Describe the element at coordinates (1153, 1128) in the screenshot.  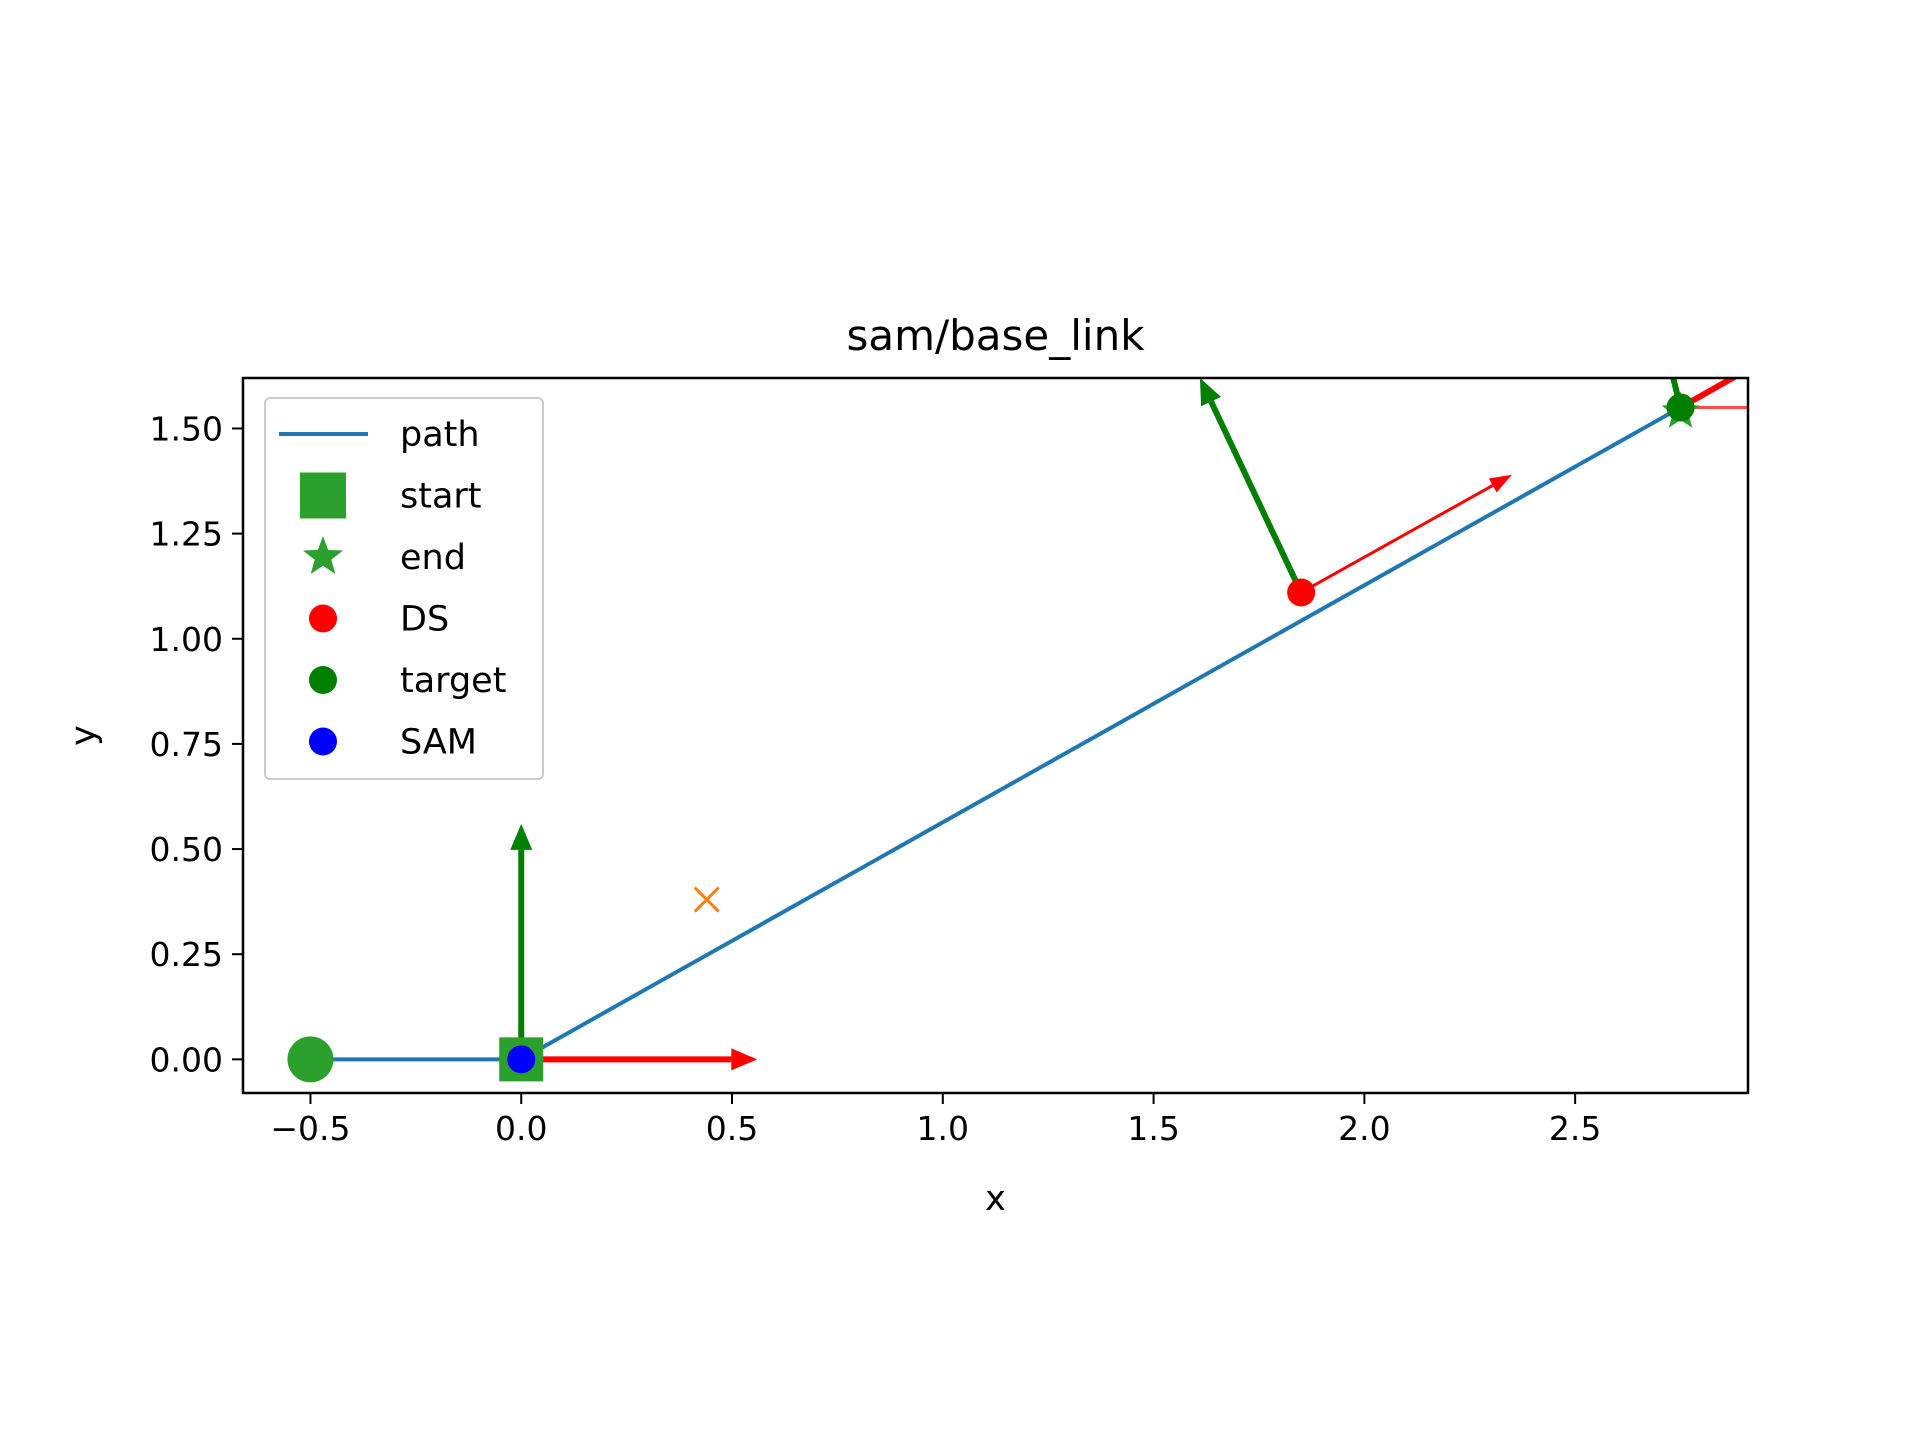
I see `x-tick-label: 1.5` at that location.